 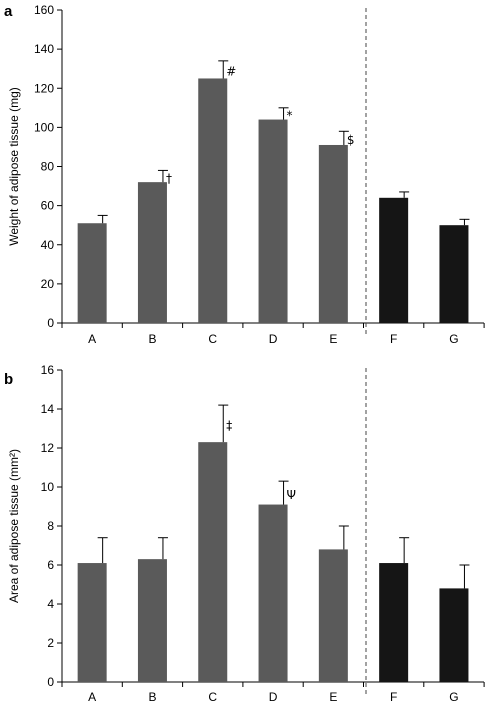 What do you see at coordinates (48, 167) in the screenshot?
I see `y-tick-label: 80` at bounding box center [48, 167].